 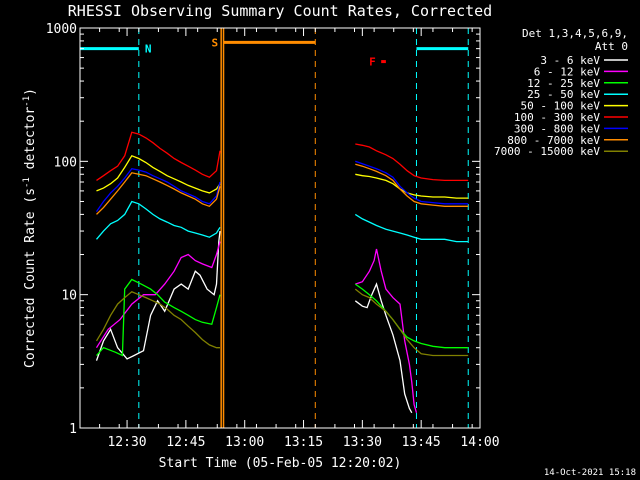 What do you see at coordinates (215, 42) in the screenshot?
I see `flag-label-S: S` at bounding box center [215, 42].